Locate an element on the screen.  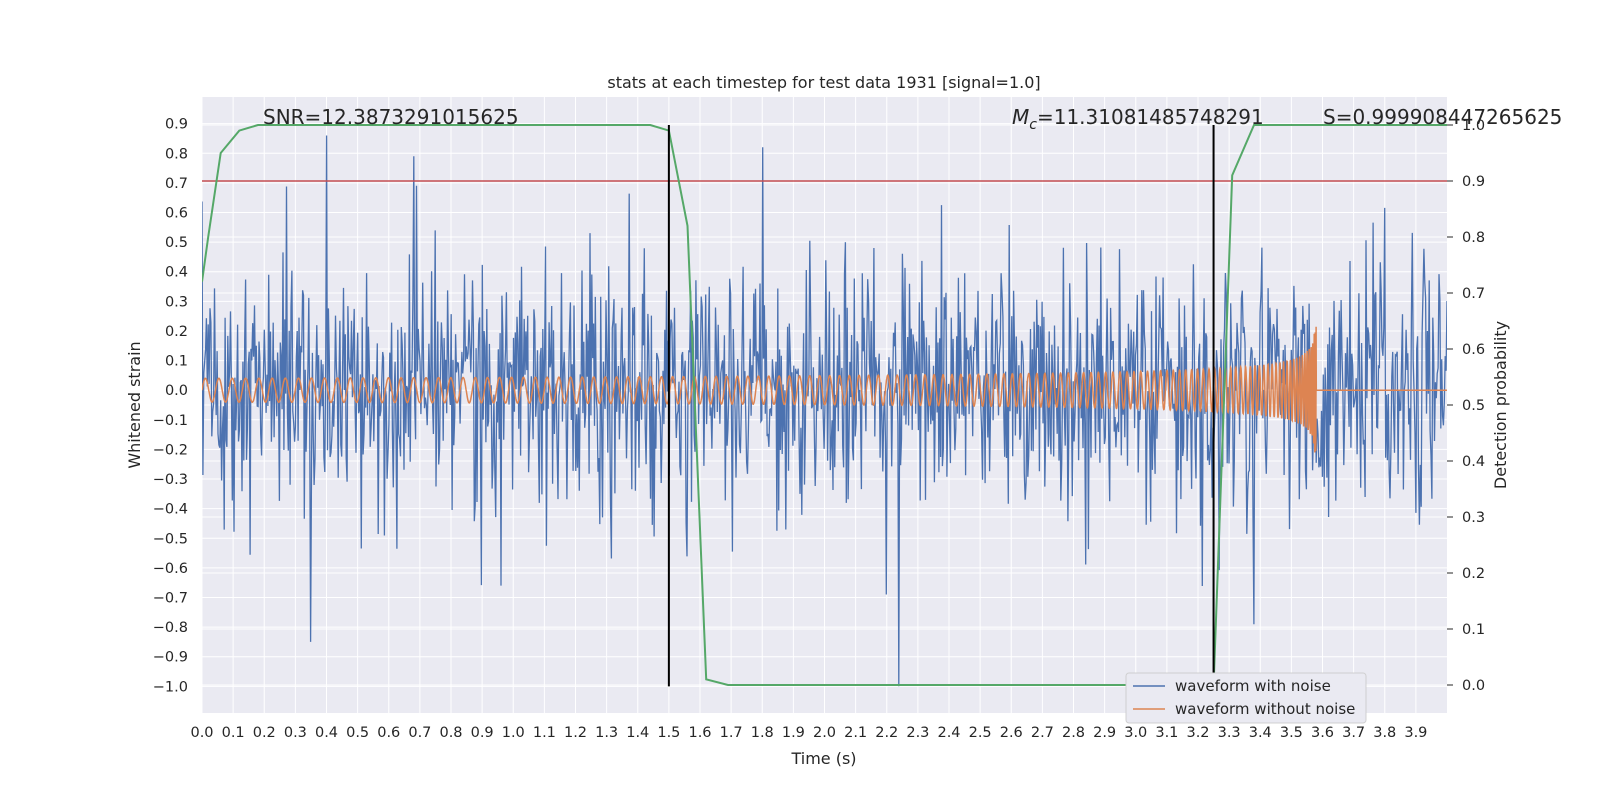
y-tick-label: 0.0 is located at coordinates (176, 391).